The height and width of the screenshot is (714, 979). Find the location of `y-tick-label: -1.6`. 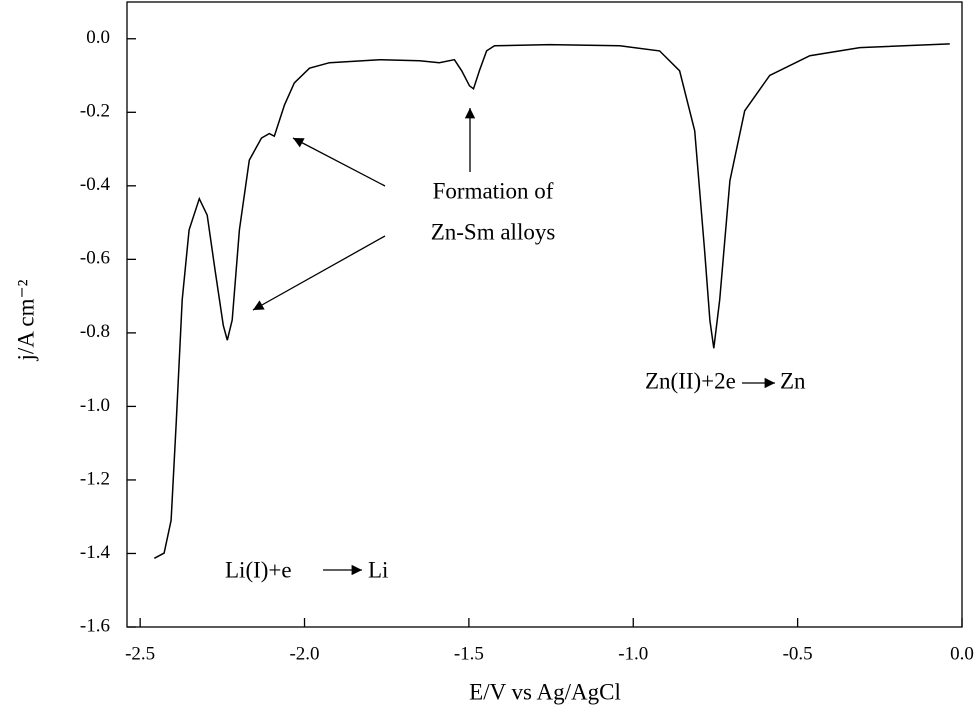

y-tick-label: -1.6 is located at coordinates (95, 625).